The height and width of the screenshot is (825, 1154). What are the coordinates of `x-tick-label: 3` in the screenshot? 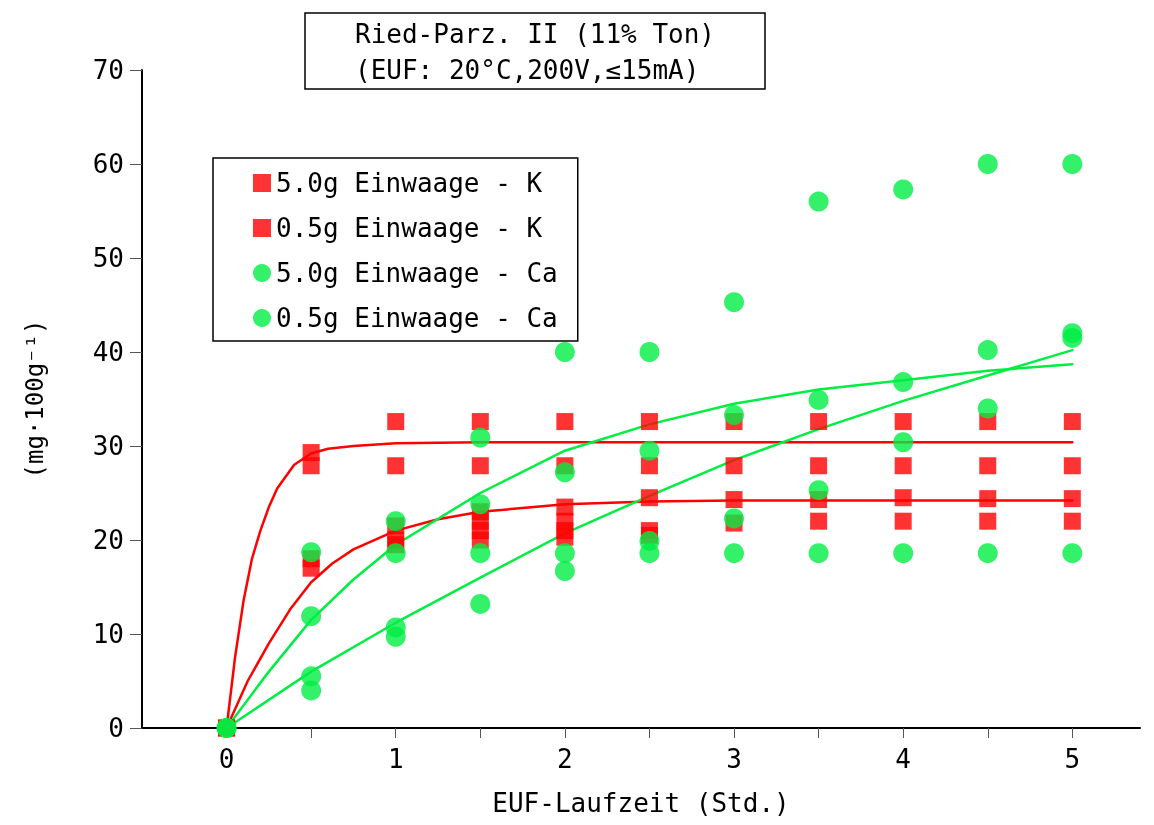 It's located at (734, 759).